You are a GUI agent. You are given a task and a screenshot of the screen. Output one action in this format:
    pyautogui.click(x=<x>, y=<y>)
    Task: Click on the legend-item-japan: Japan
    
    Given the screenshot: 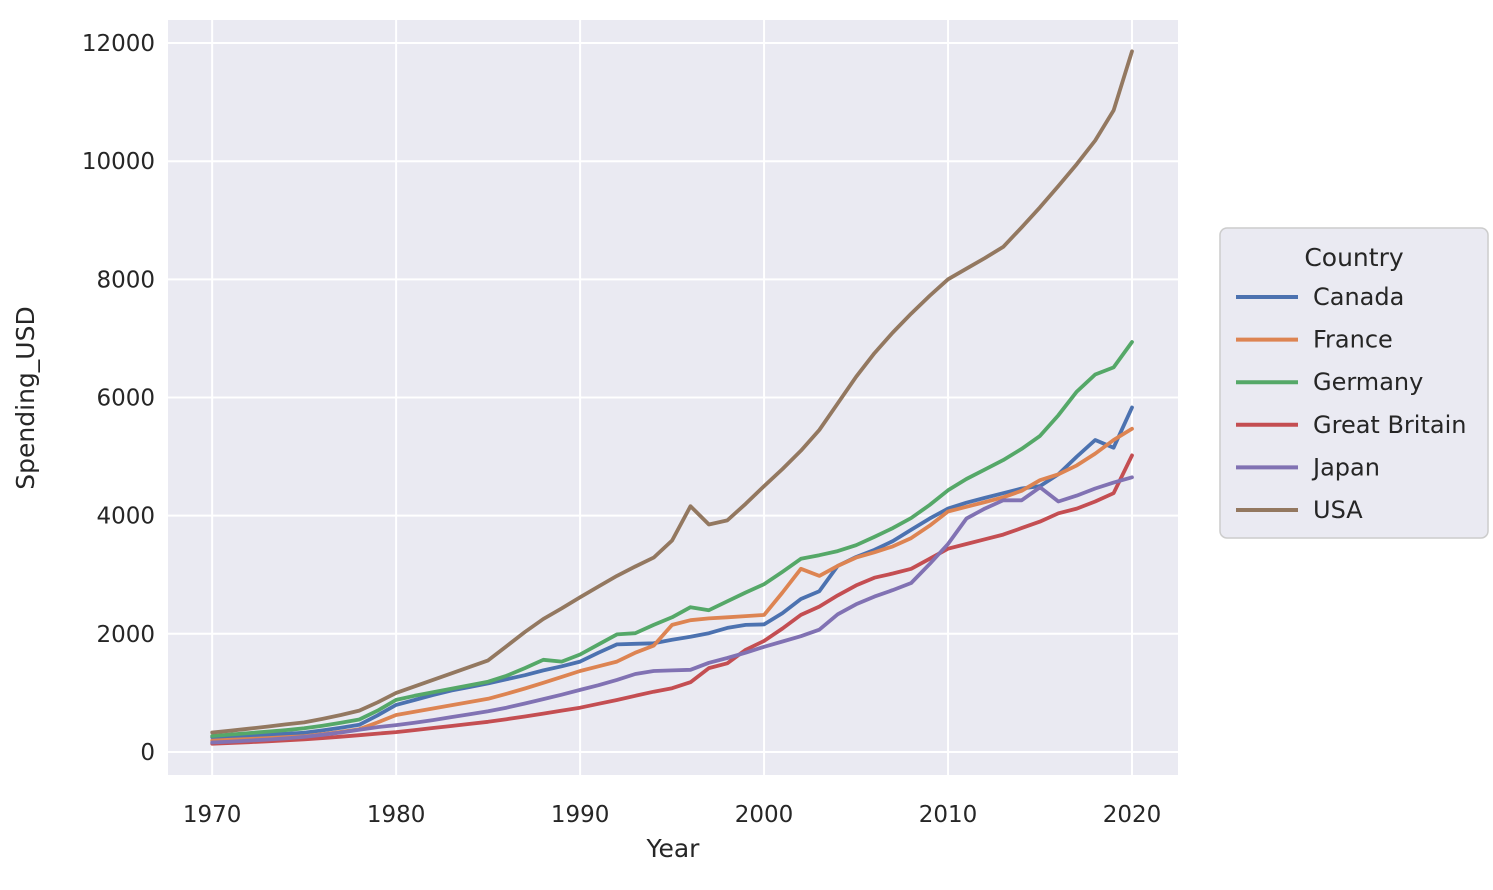 What is the action you would take?
    pyautogui.click(x=1308, y=467)
    